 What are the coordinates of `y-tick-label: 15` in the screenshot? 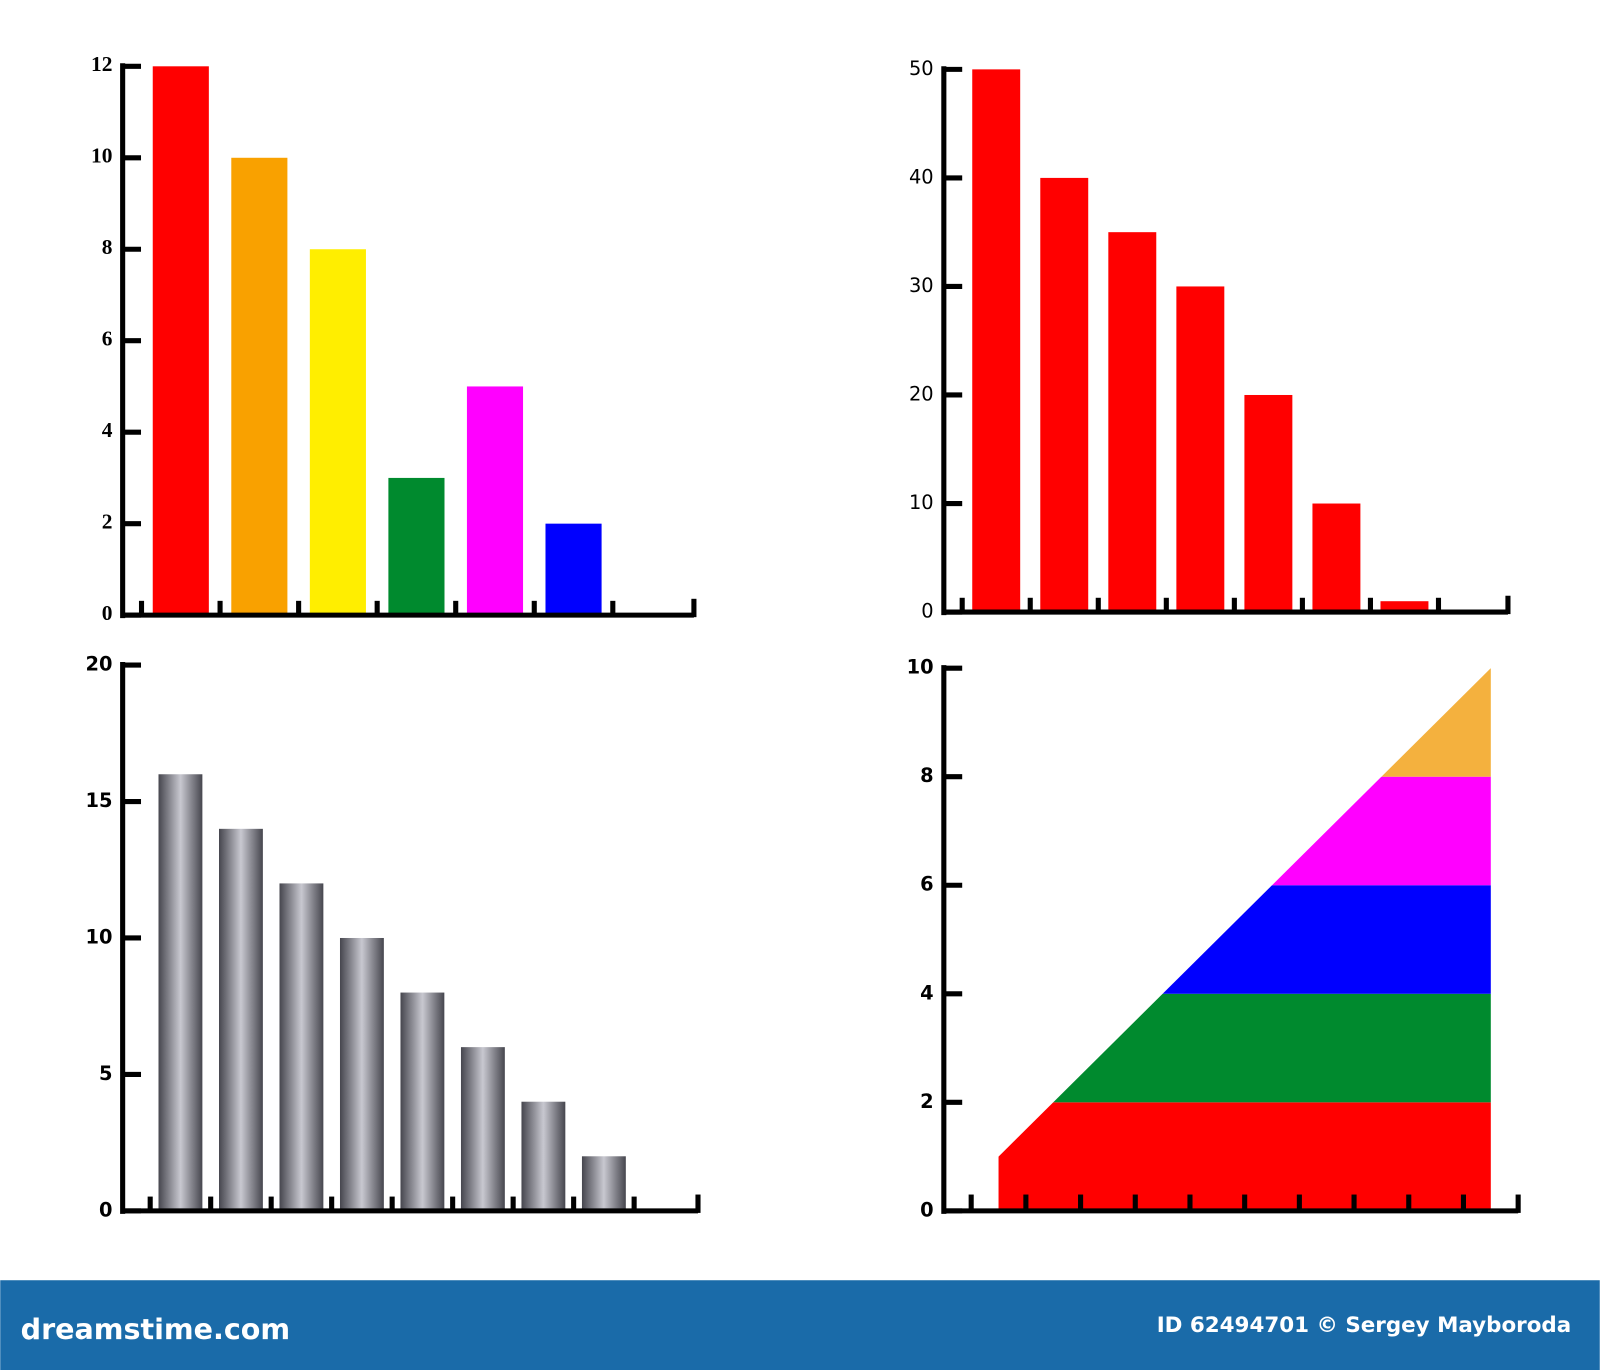 It's located at (98, 800).